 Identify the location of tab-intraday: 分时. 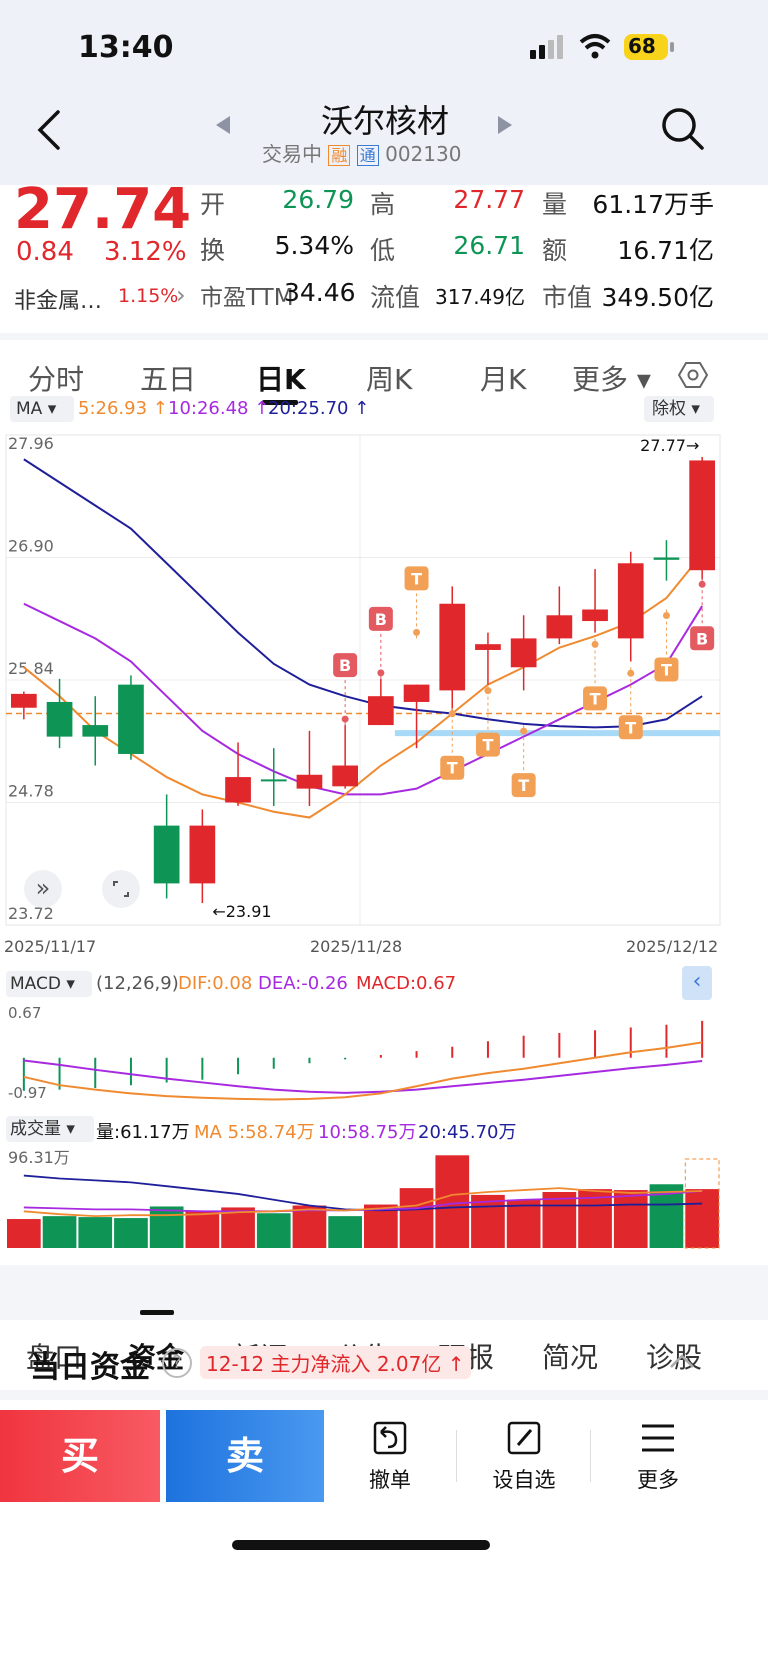
(56, 379).